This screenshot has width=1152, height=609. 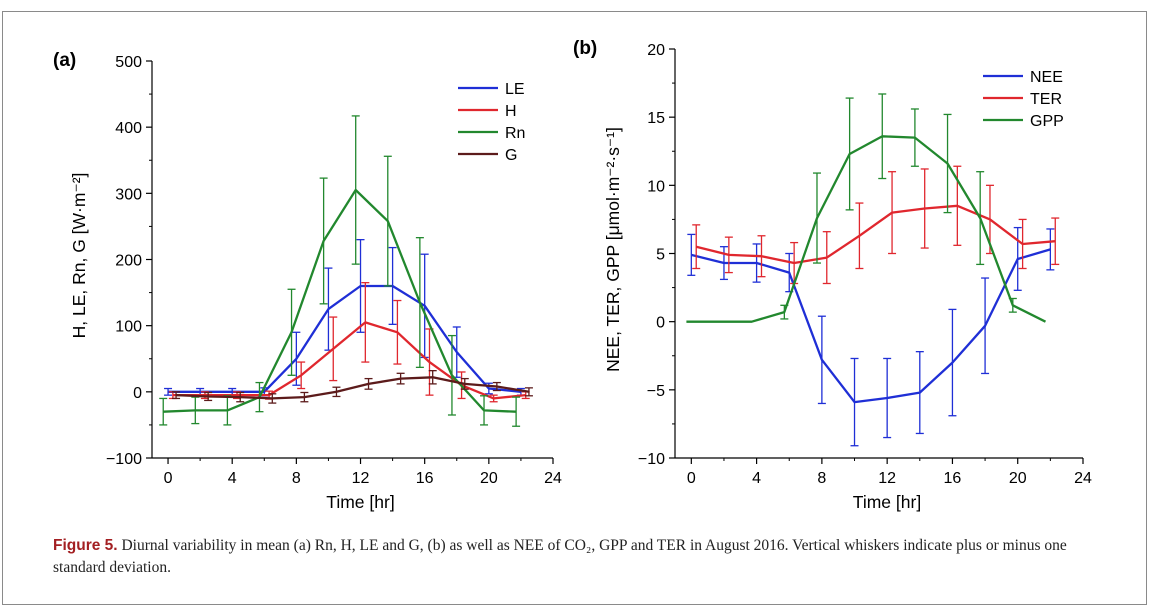 I want to click on series-gpp, so click(x=866, y=208).